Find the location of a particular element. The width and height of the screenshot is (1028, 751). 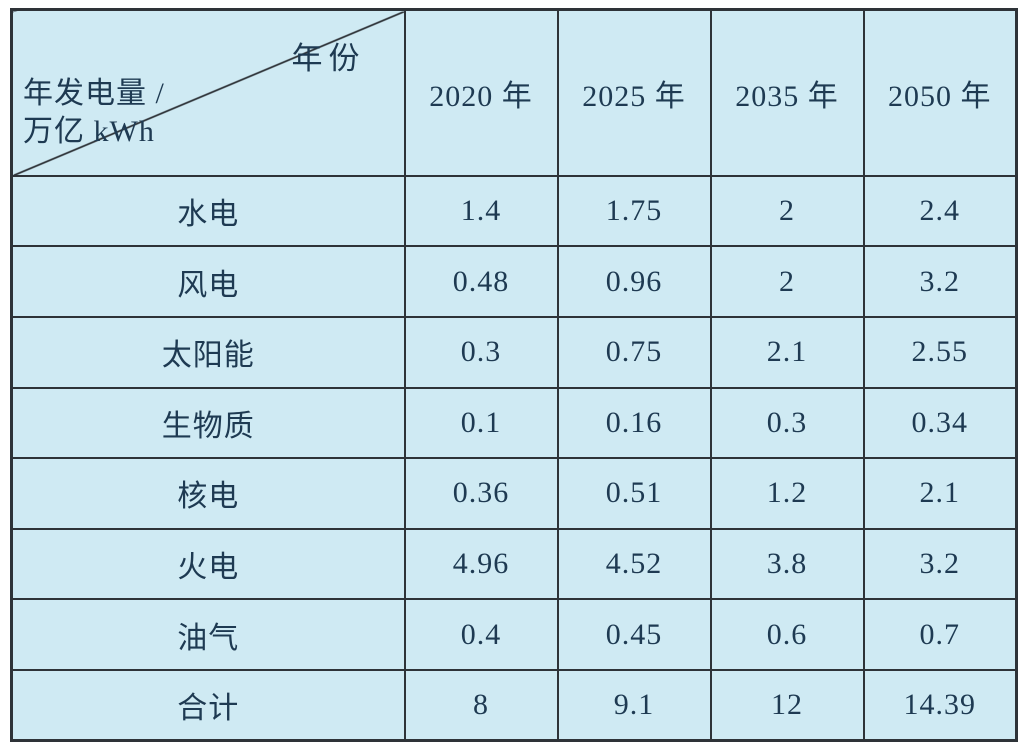

table-cell: 0.6 is located at coordinates (787, 634).